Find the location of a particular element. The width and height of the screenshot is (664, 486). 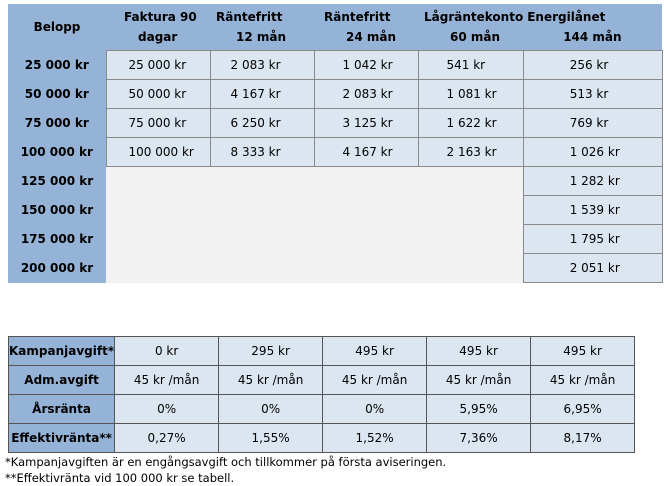

table-row: 175 000 kr 1 795 kr is located at coordinates (335, 239).